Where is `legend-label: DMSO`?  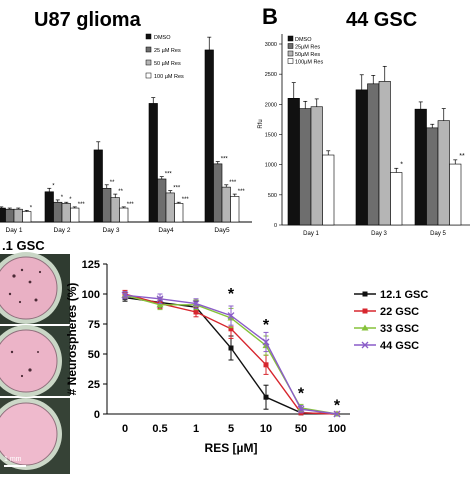 legend-label: DMSO is located at coordinates (162, 38).